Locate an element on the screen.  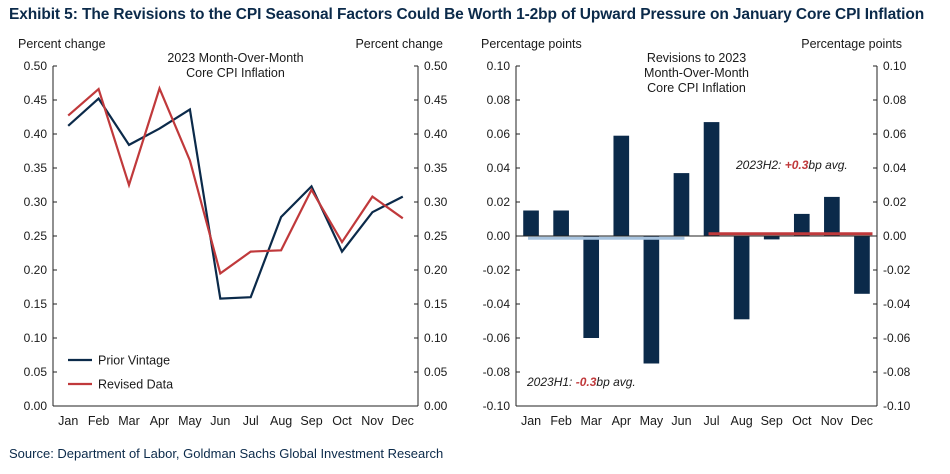
bar-oct is located at coordinates (801, 224).